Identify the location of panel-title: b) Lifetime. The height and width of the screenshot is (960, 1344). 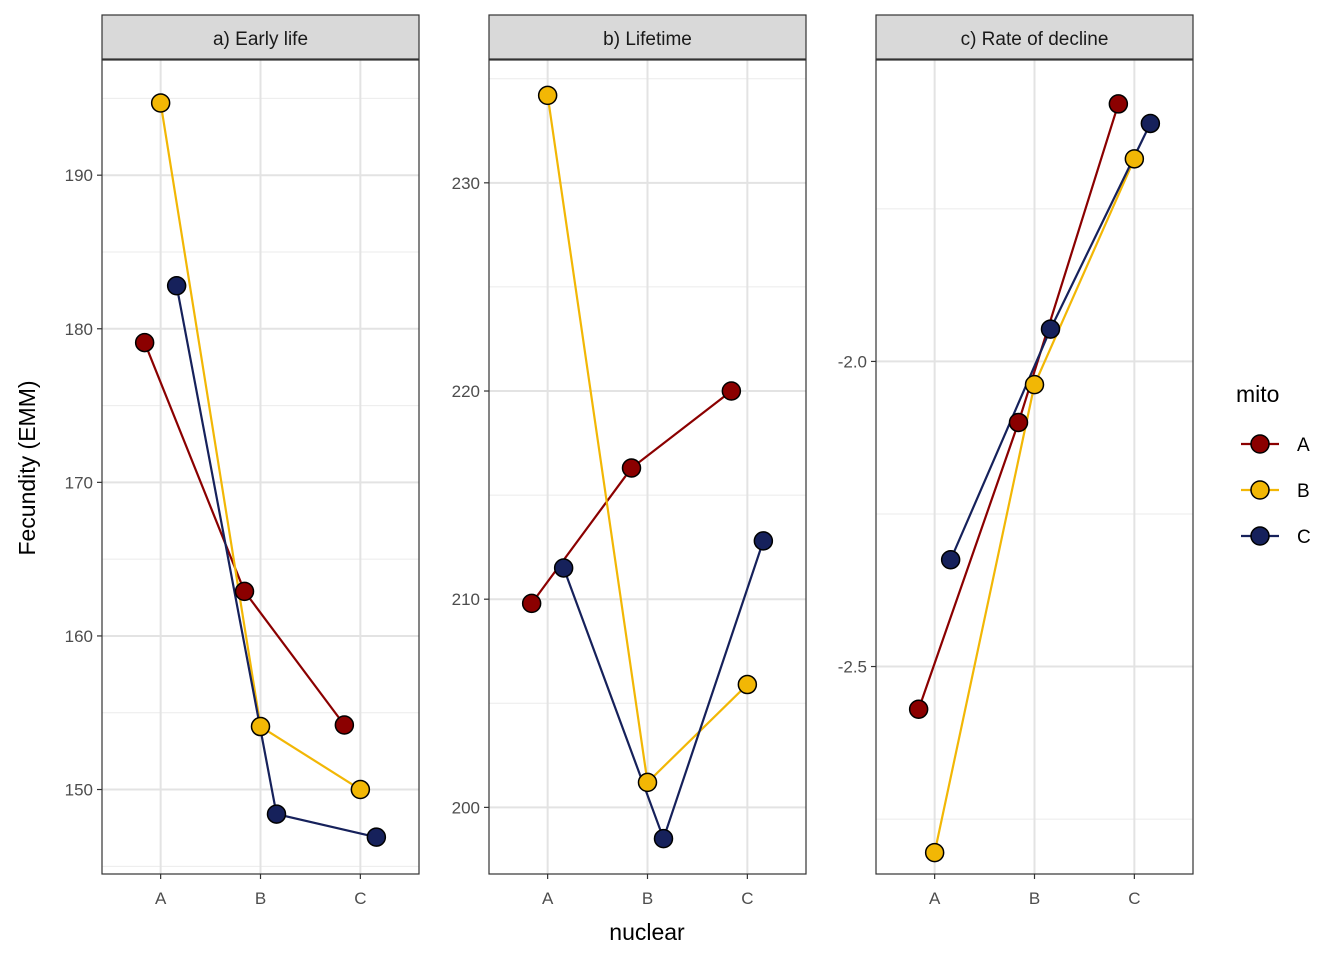
(647, 39).